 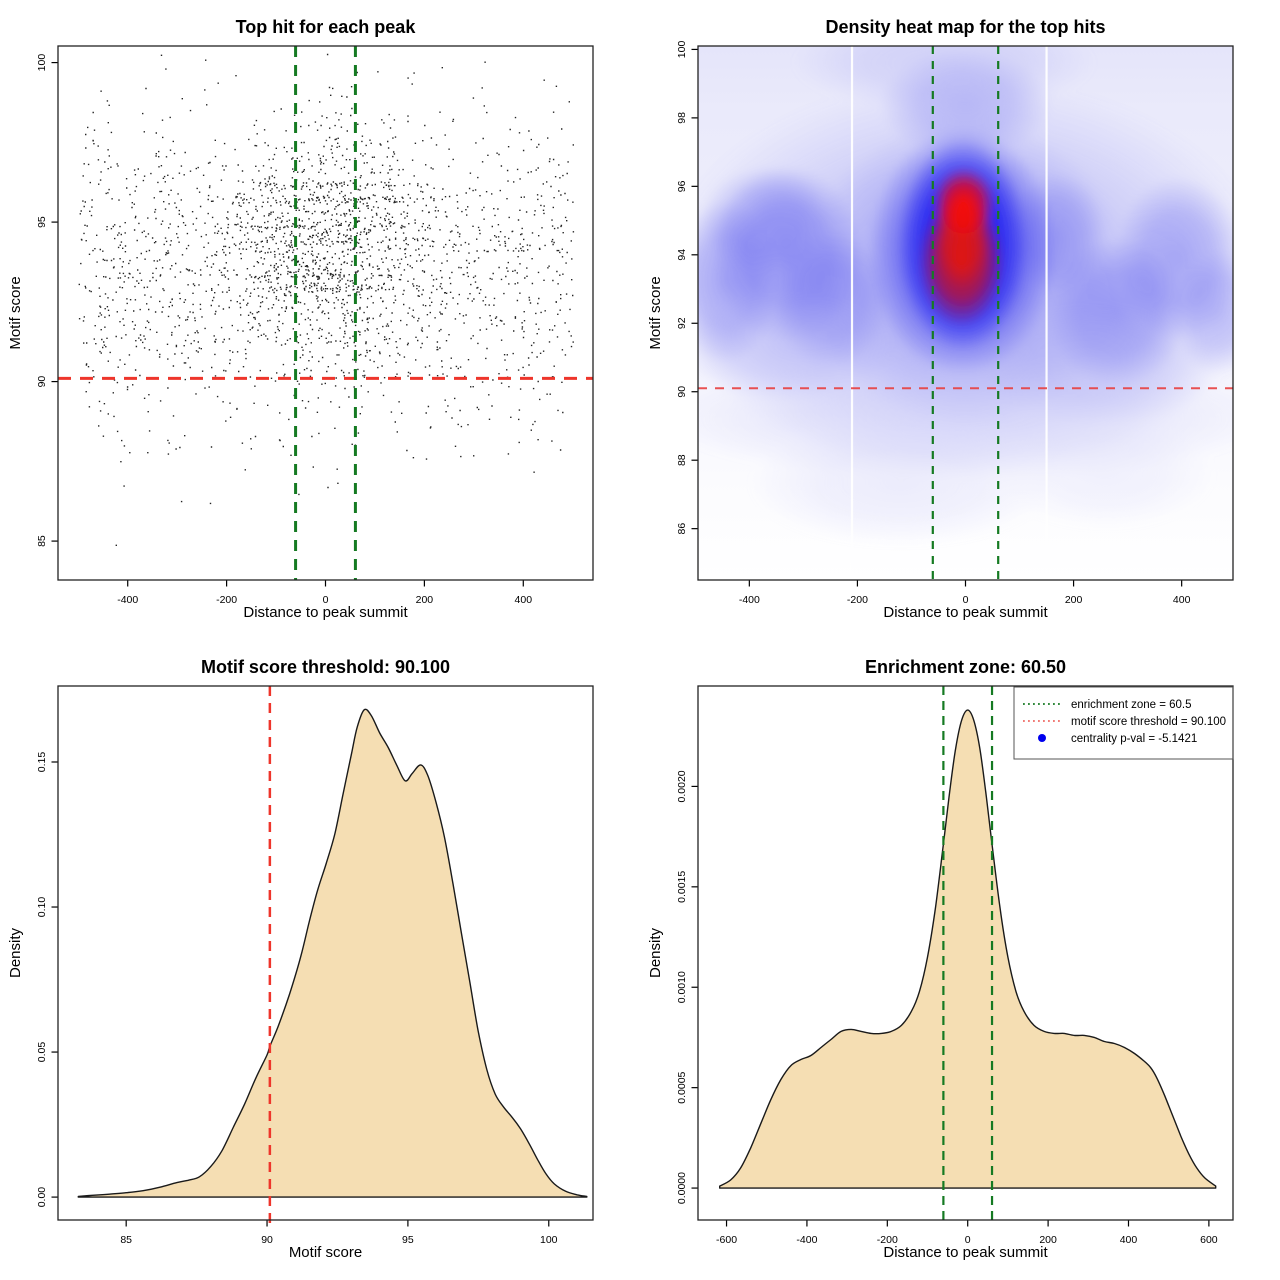 I want to click on y-tick-label: 94, so click(x=682, y=255).